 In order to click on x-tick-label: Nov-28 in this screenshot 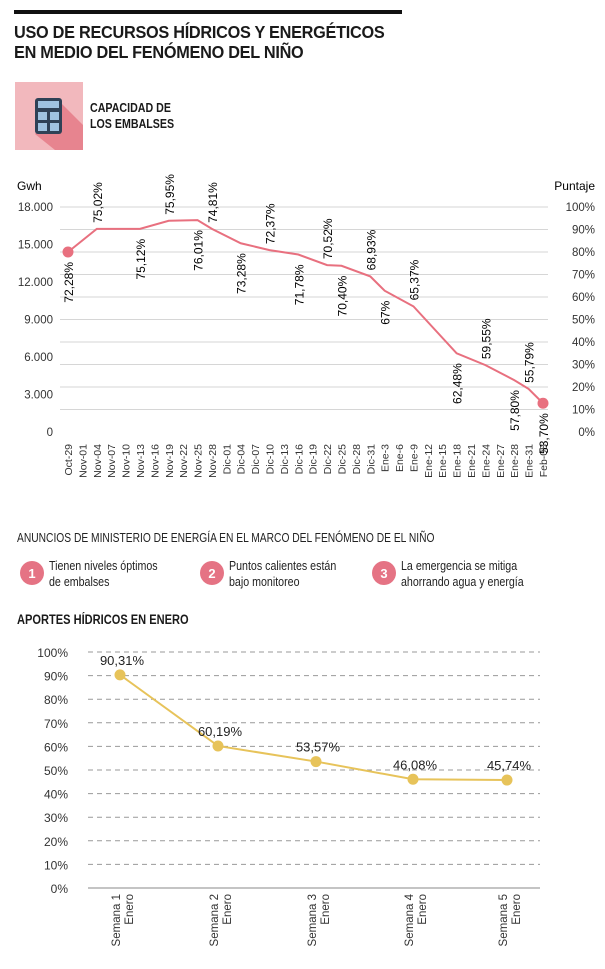, I will do `click(213, 461)`.